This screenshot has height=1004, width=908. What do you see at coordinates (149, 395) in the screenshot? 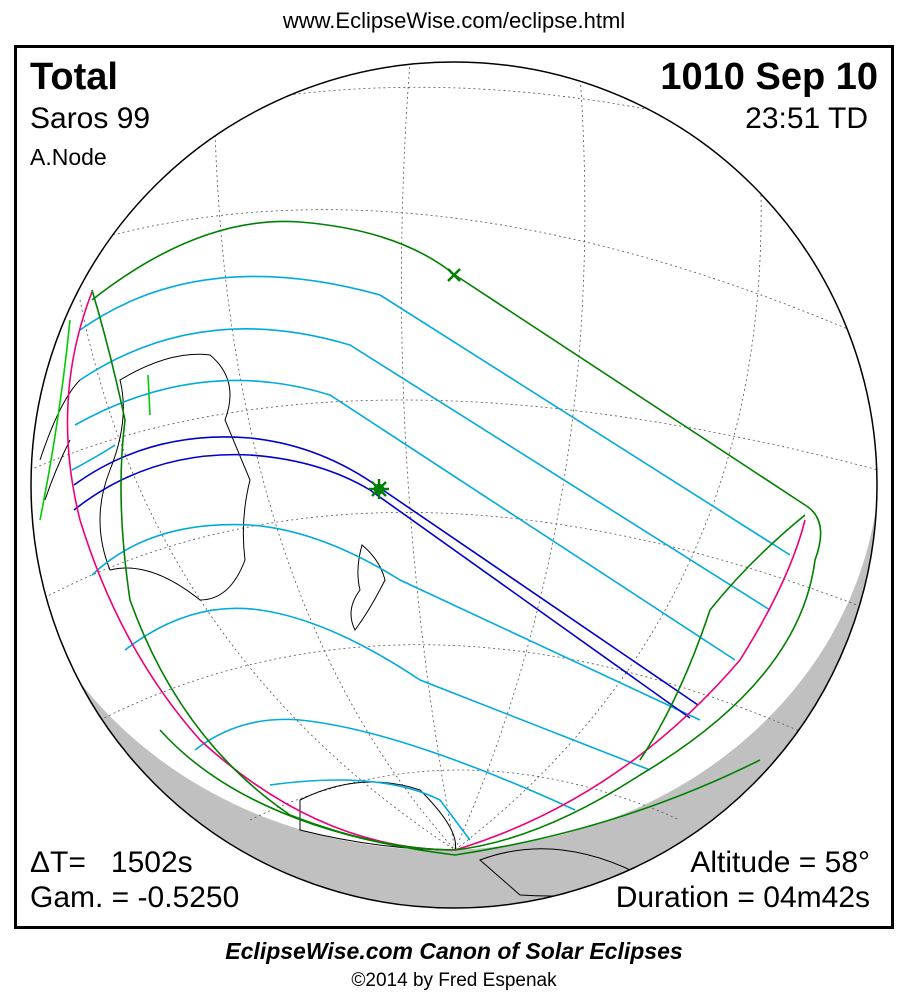
I see `limit-line-small` at bounding box center [149, 395].